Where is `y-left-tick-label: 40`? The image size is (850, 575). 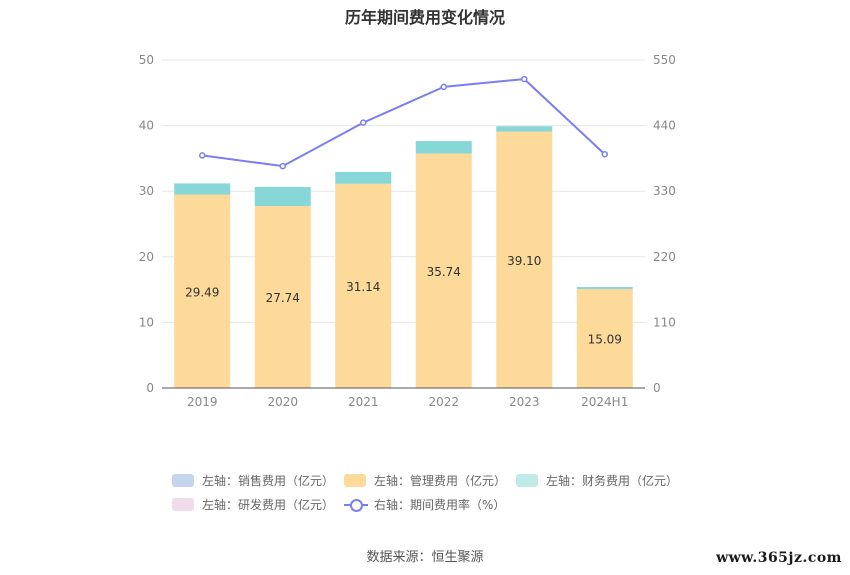
y-left-tick-label: 40 is located at coordinates (146, 126).